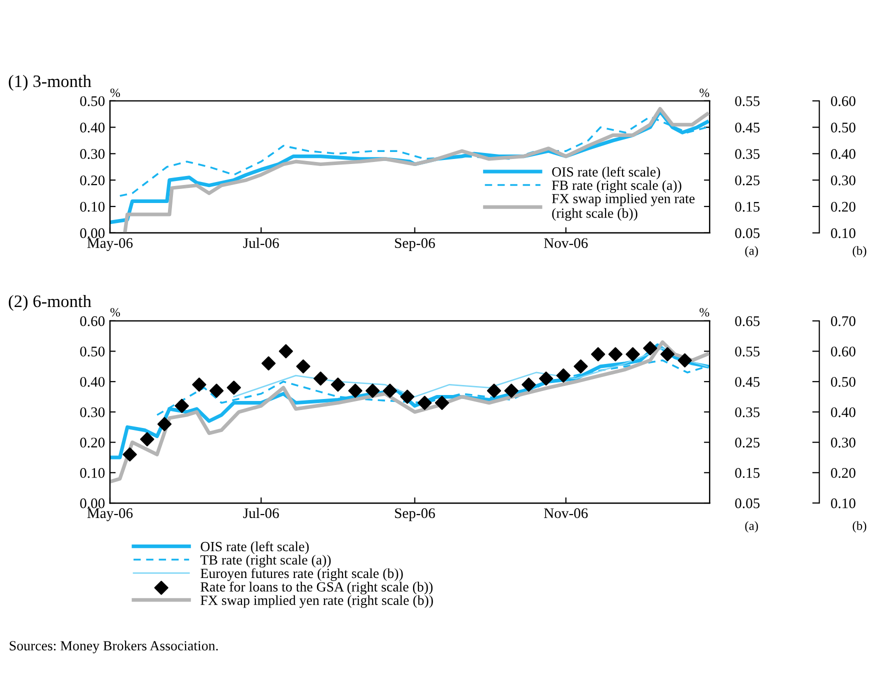 This screenshot has height=677, width=887. What do you see at coordinates (114, 647) in the screenshot?
I see `source-note: Sources: Money Brokers Association.` at bounding box center [114, 647].